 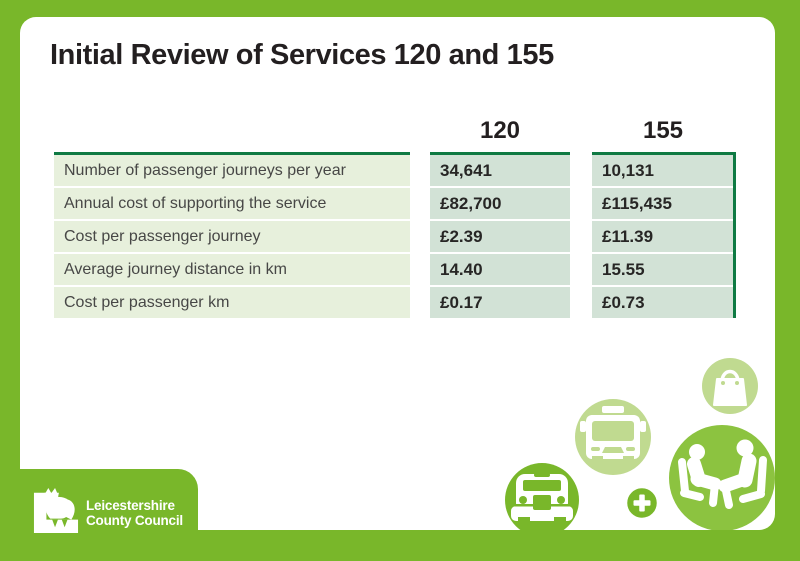 I want to click on row-label: Number of passenger journeys per year, so click(x=232, y=170).